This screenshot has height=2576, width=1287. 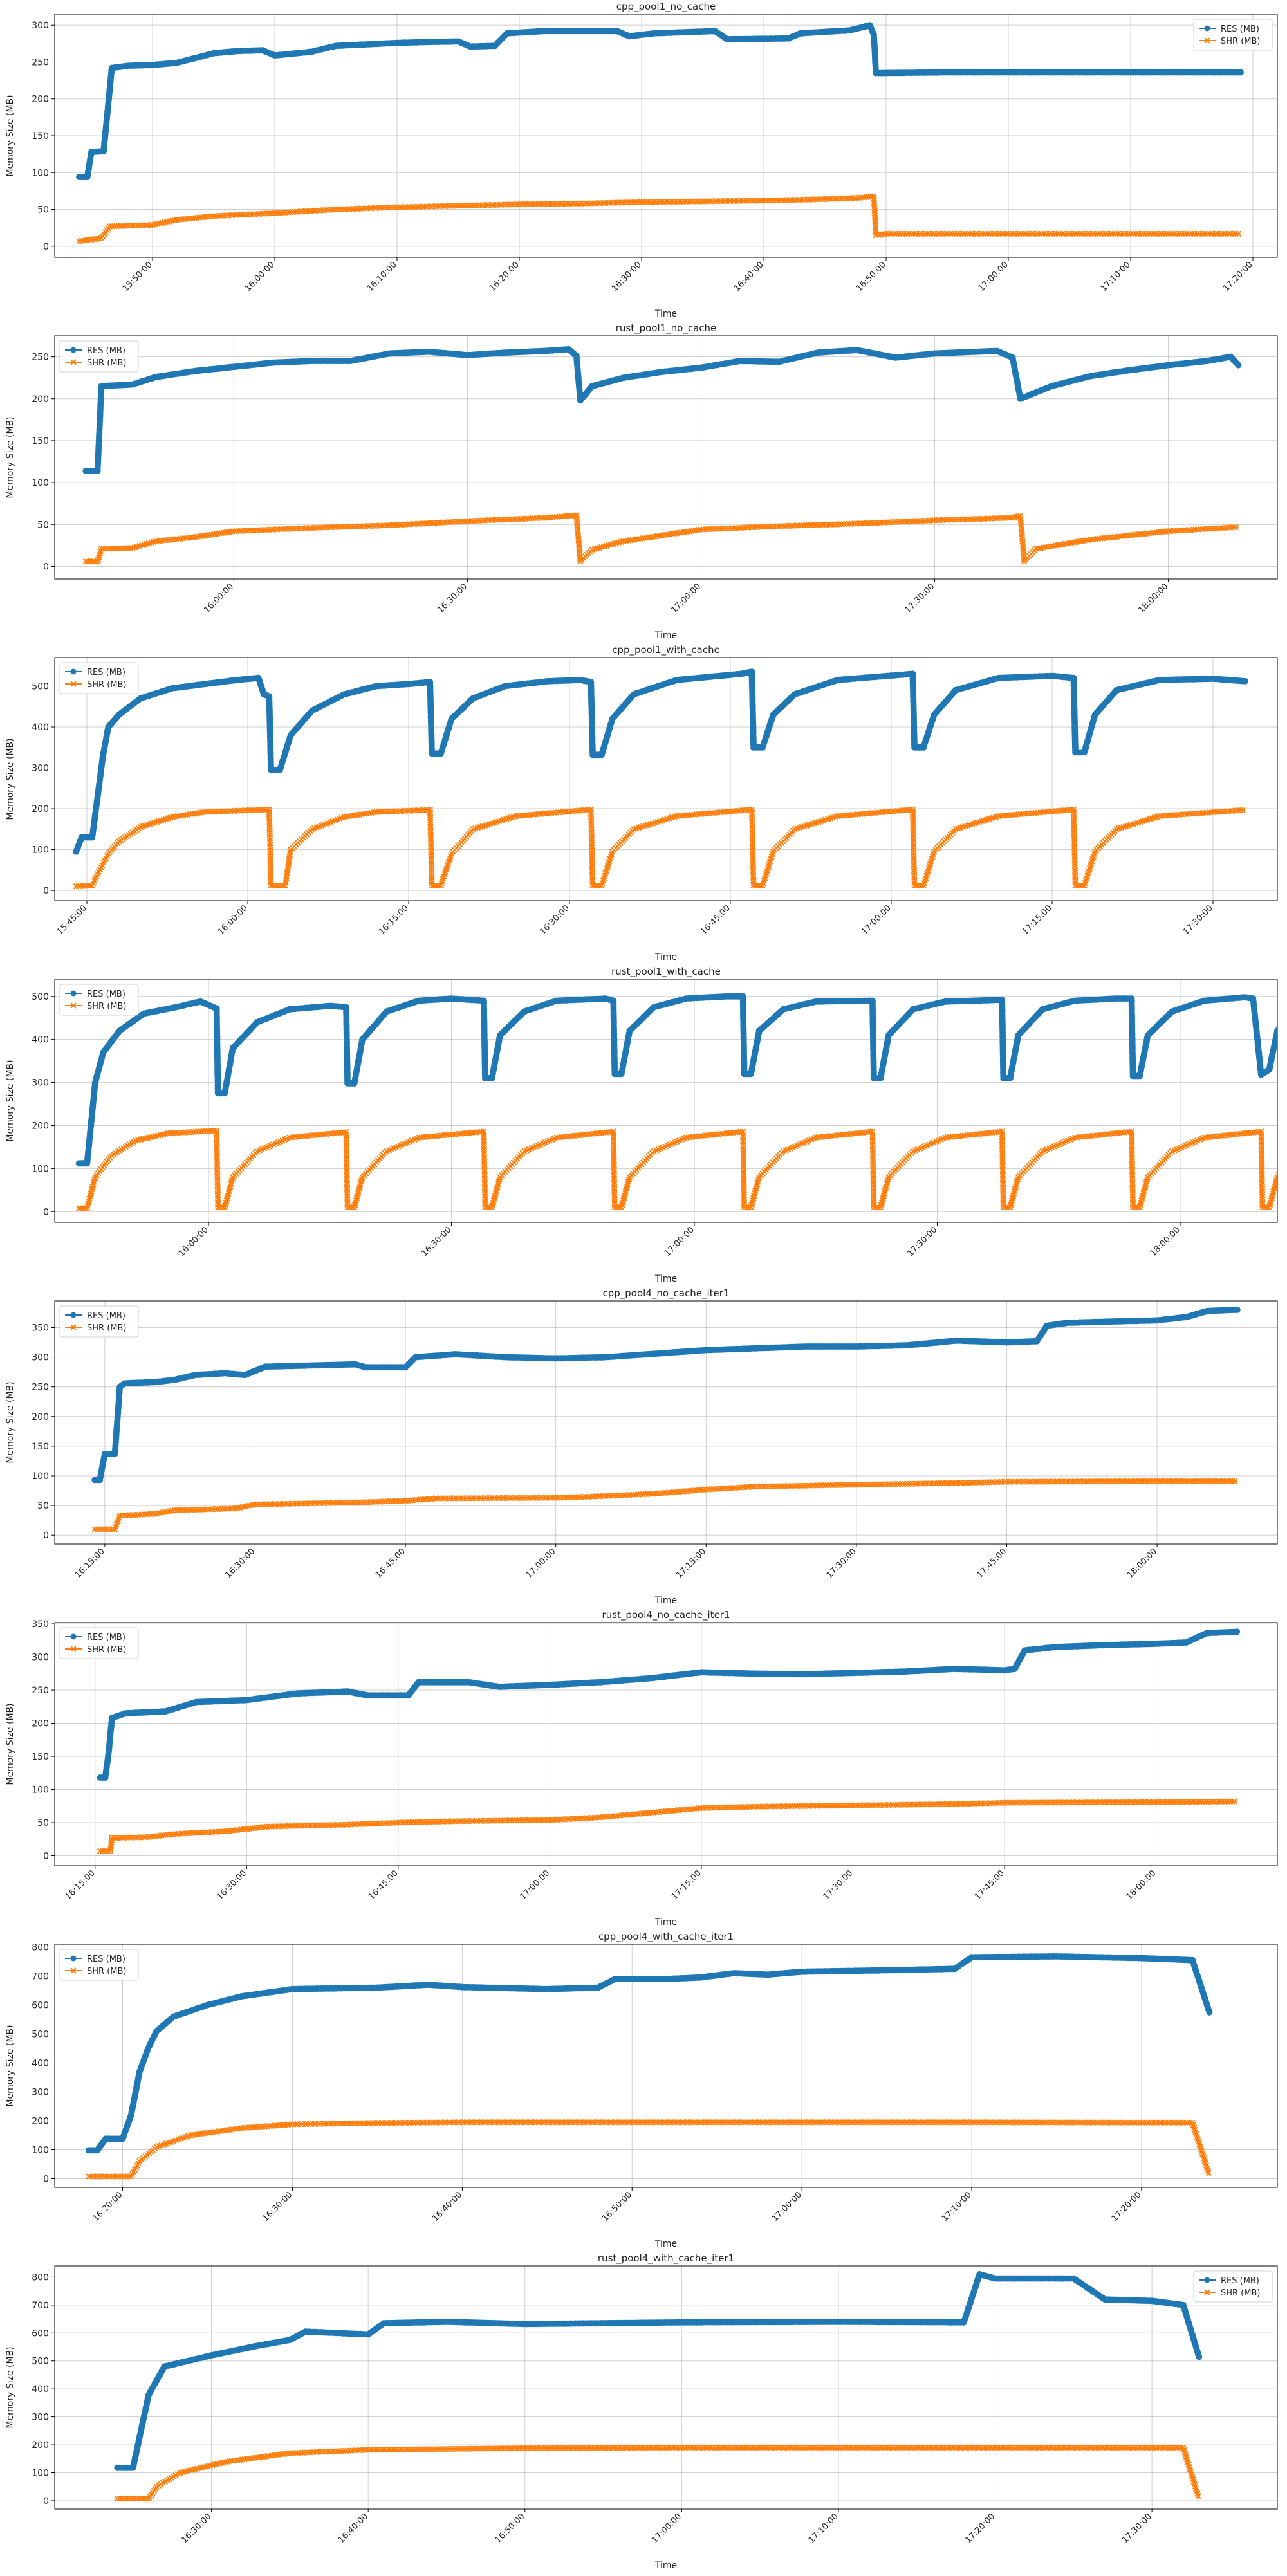 What do you see at coordinates (1116, 276) in the screenshot?
I see `x-tick-label: 17:10:00` at bounding box center [1116, 276].